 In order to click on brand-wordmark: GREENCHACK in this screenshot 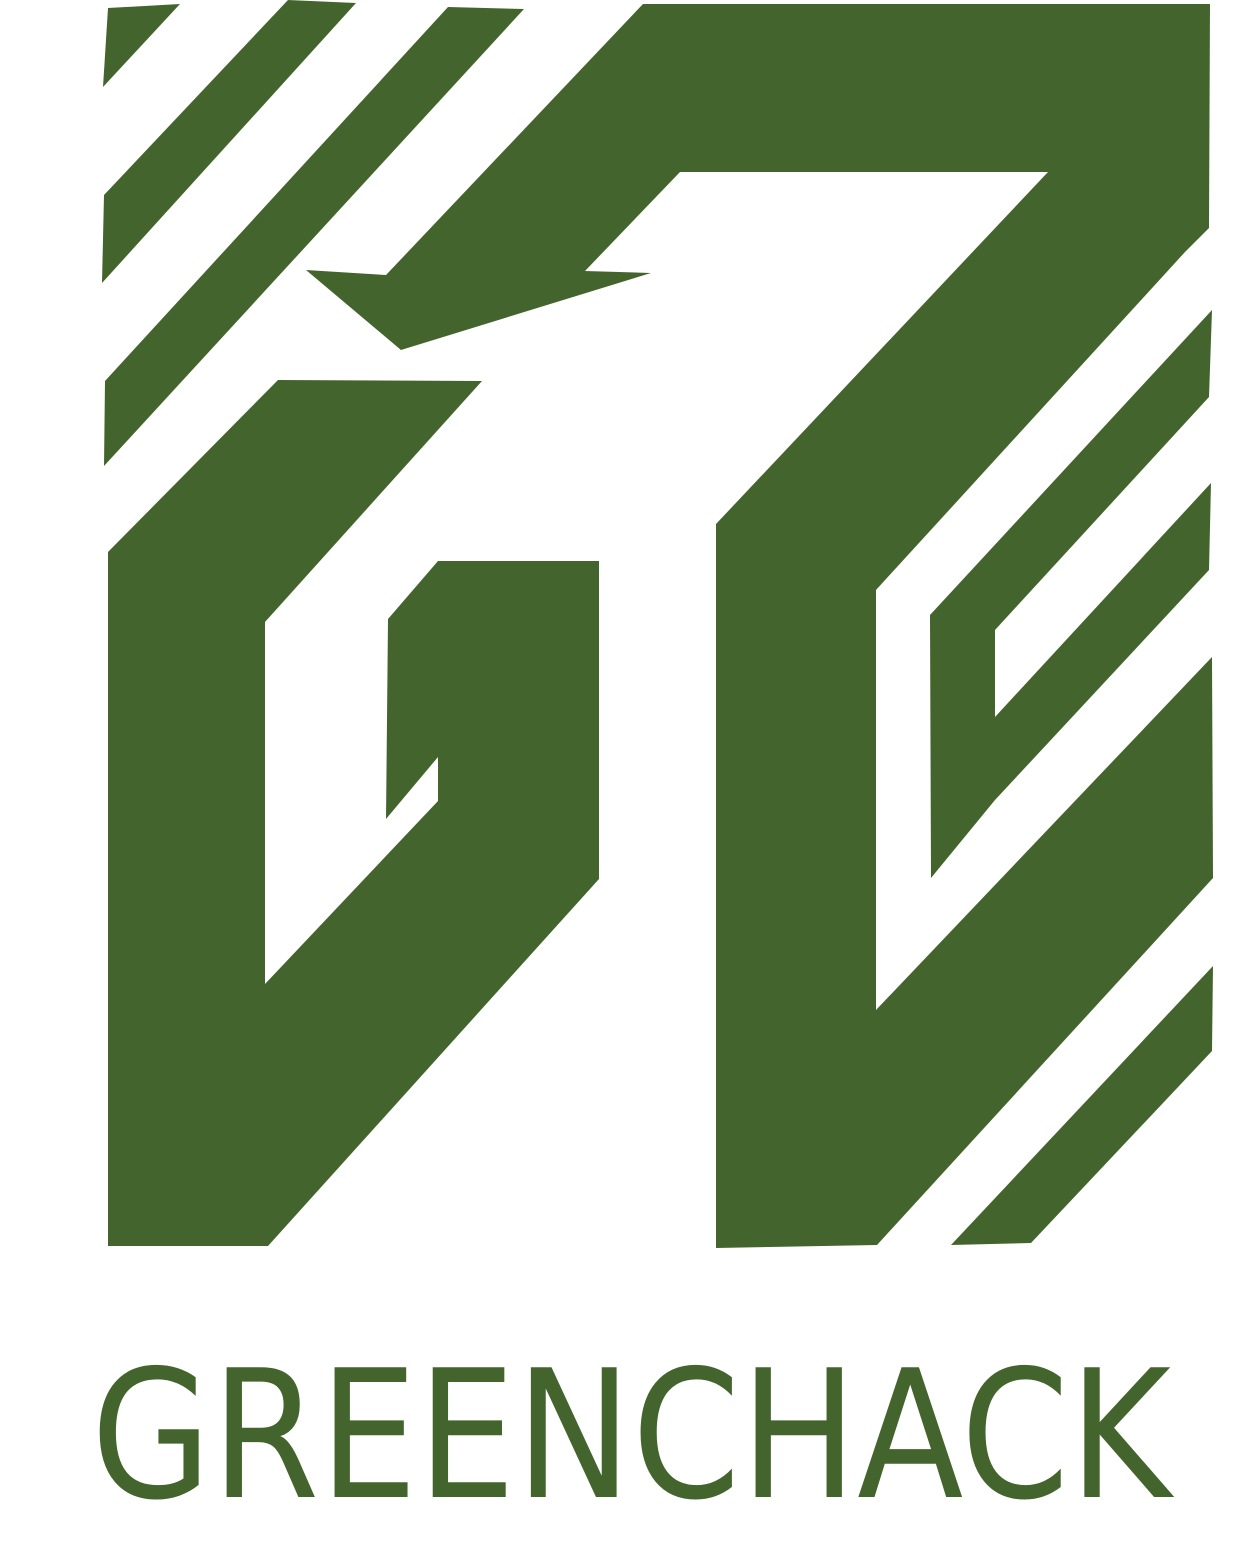, I will do `click(633, 1430)`.